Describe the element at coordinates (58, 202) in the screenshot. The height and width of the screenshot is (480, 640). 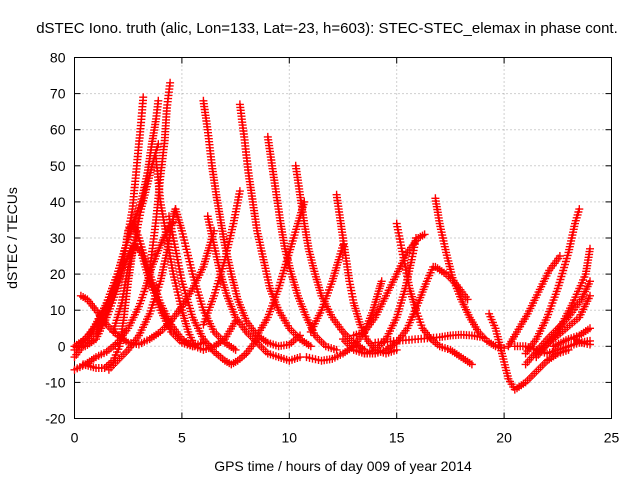
I see `y-tick-label: 40` at that location.